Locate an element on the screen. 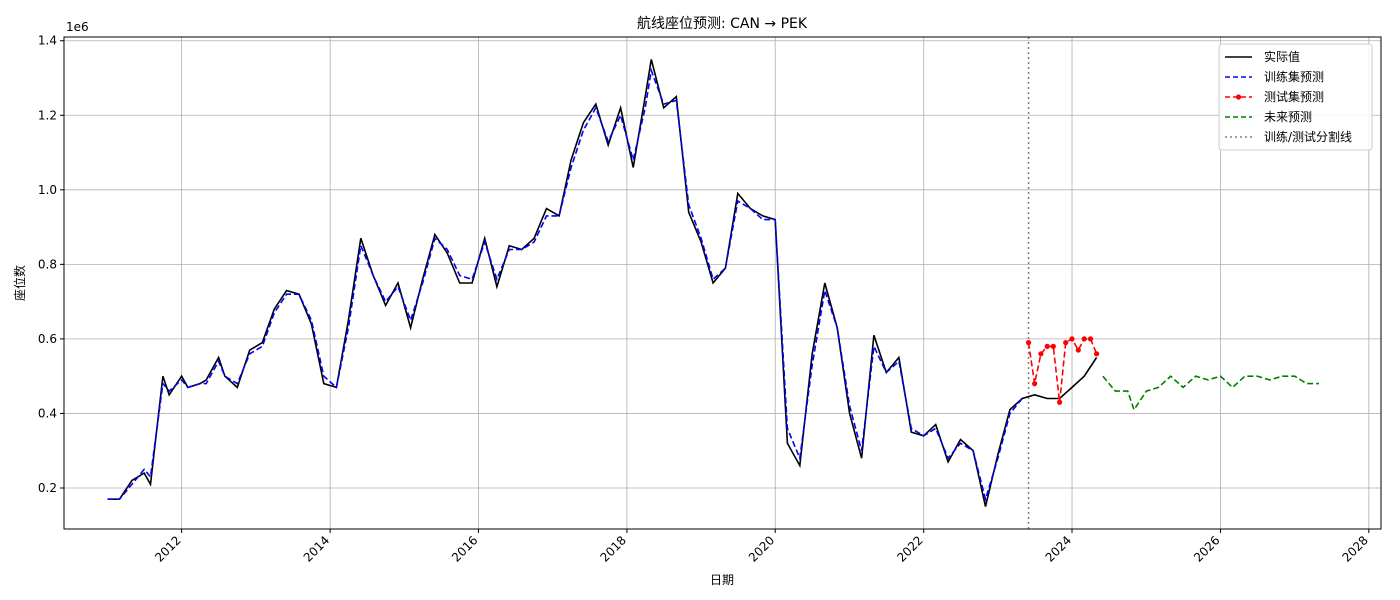  legend-label-4: 训练/测试分割线 is located at coordinates (1308, 136).